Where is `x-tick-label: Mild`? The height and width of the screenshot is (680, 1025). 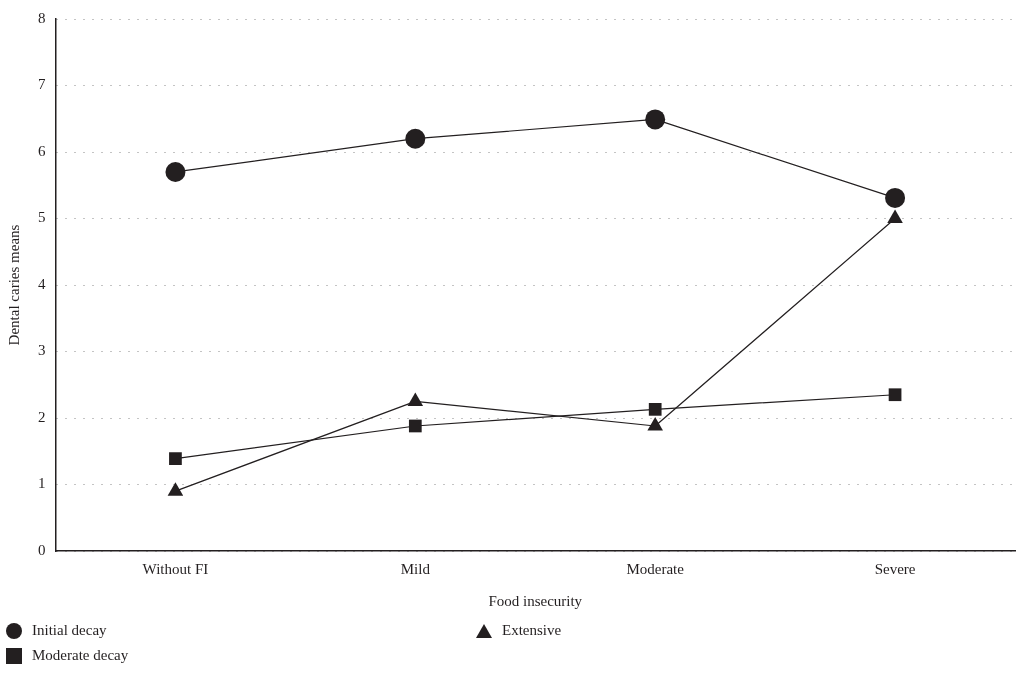
x-tick-label: Mild is located at coordinates (415, 568).